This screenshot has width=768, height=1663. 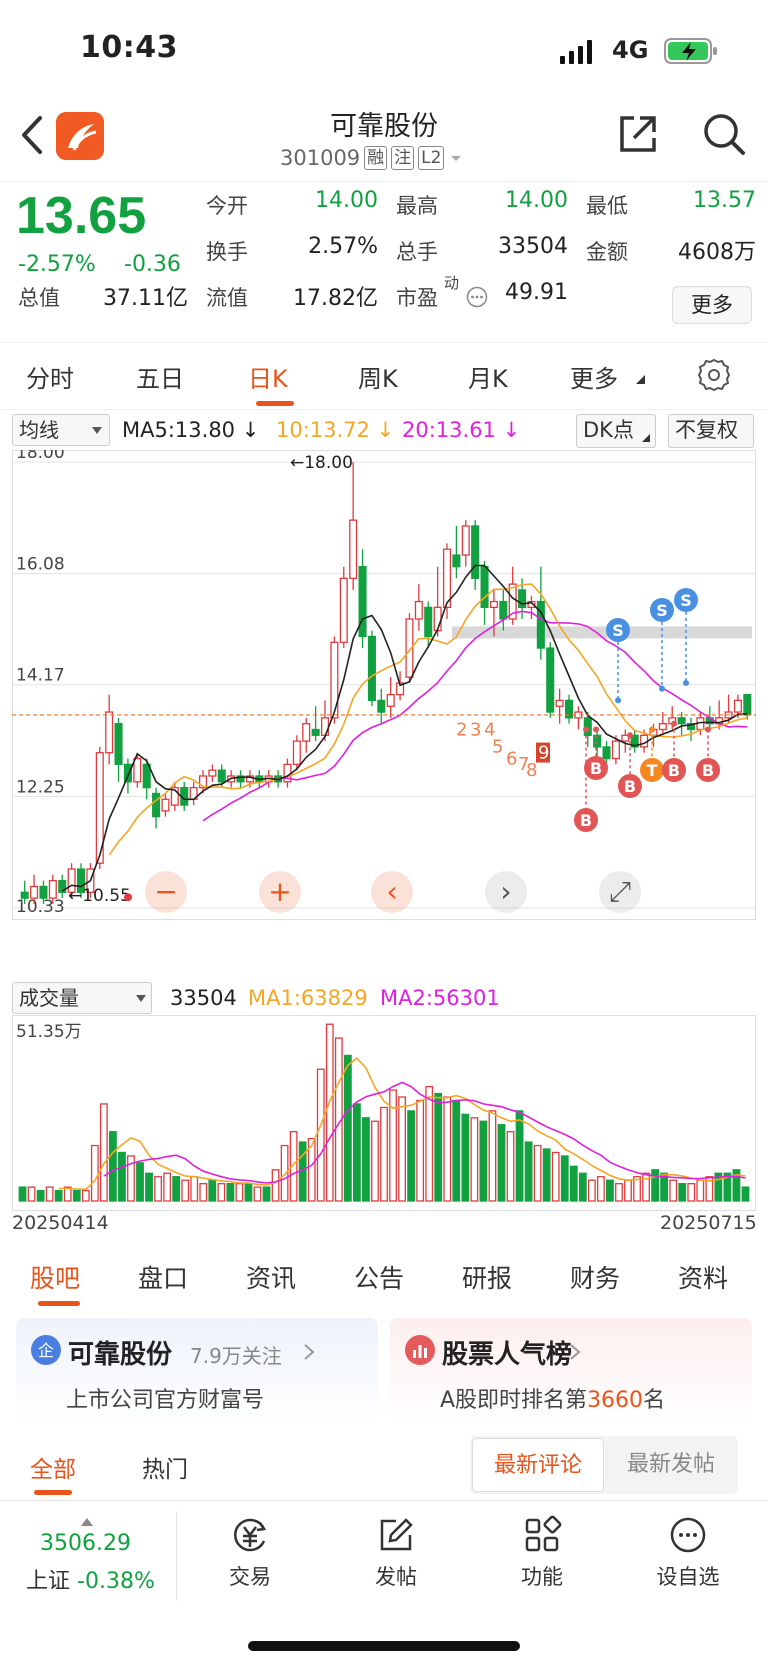 I want to click on chart-start-date: 20250414, so click(x=60, y=1223).